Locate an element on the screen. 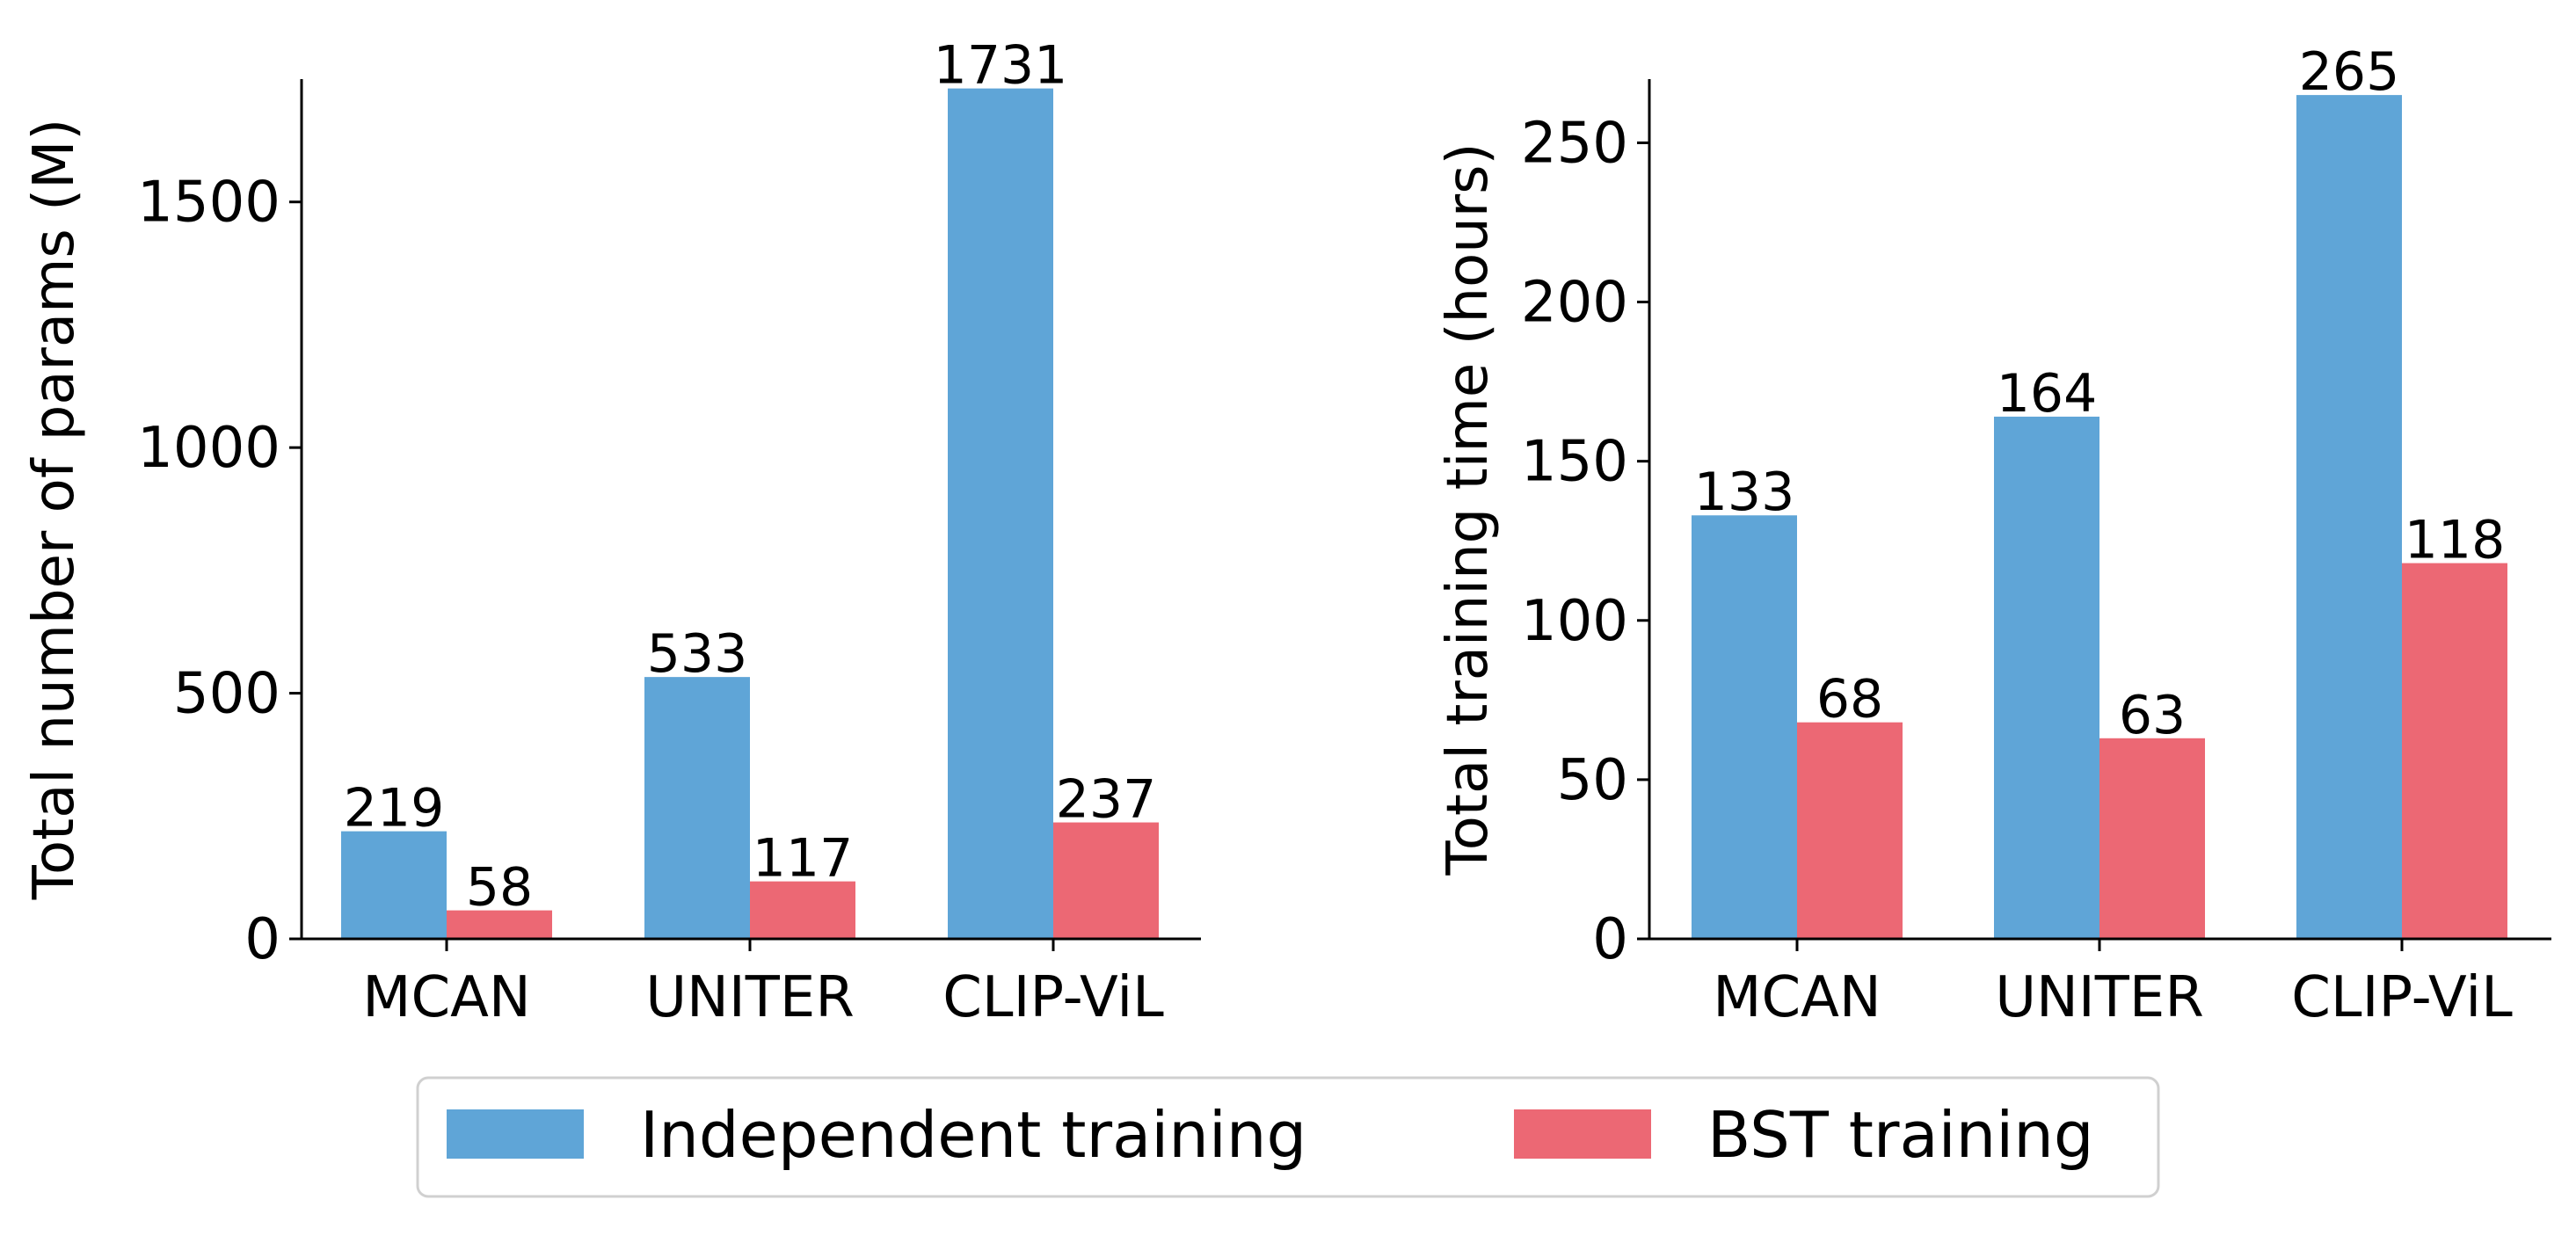  legend-frame is located at coordinates (1288, 1137).